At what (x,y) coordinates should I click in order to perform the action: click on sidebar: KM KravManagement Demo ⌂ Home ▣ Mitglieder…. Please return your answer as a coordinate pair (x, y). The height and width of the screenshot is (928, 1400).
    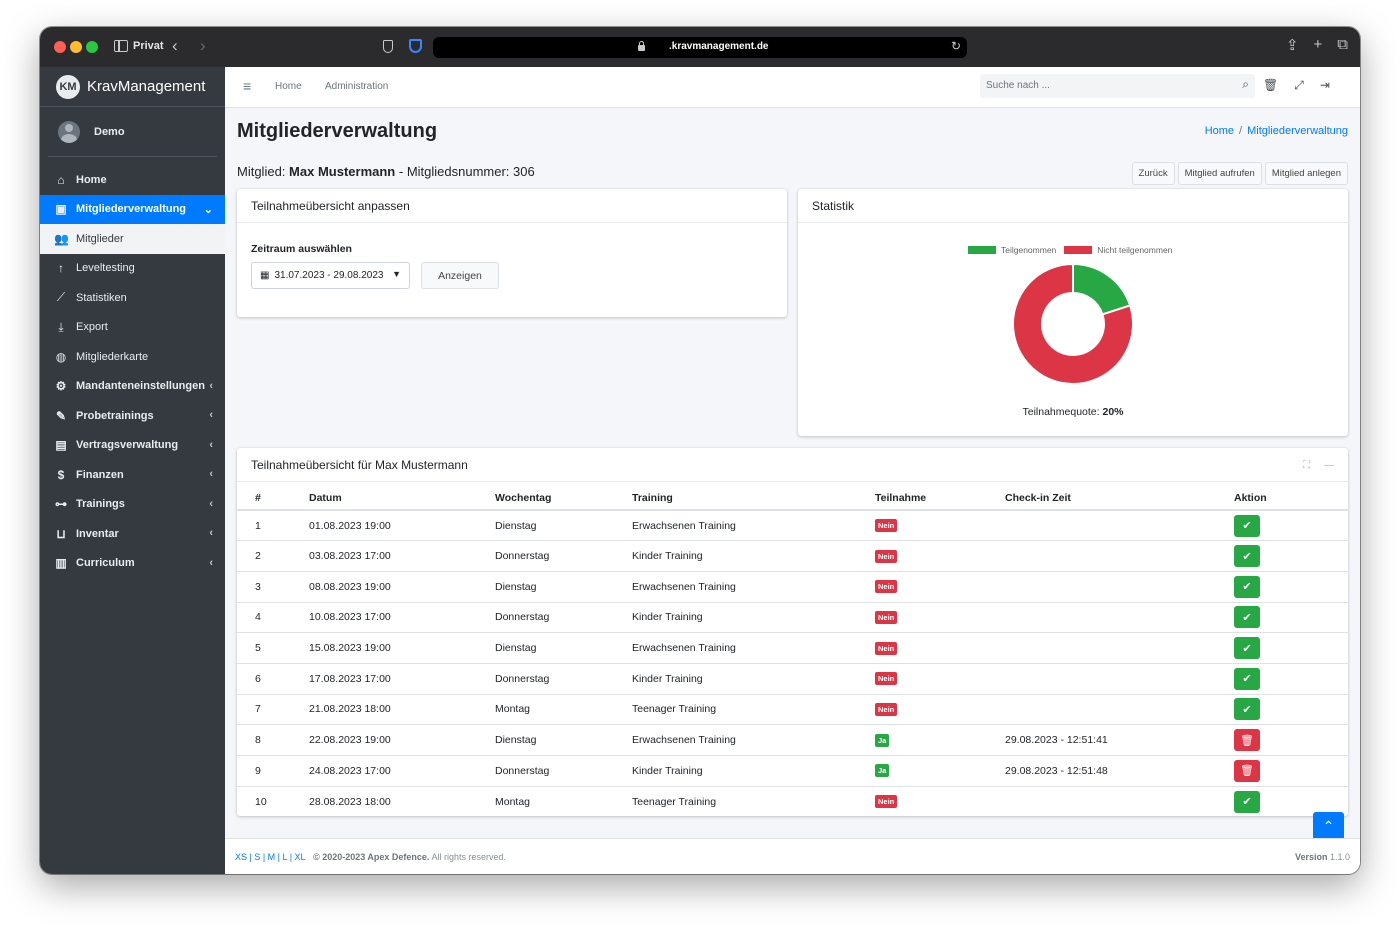
    Looking at the image, I should click on (132, 470).